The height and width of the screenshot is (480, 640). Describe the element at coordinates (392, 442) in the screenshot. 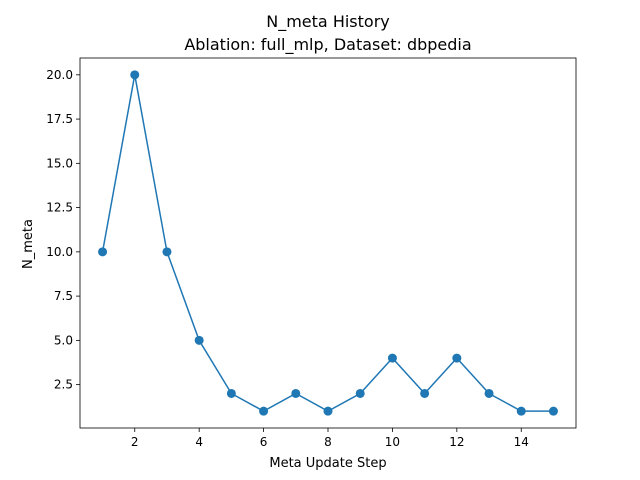

I see `x-tick-label: 10` at that location.